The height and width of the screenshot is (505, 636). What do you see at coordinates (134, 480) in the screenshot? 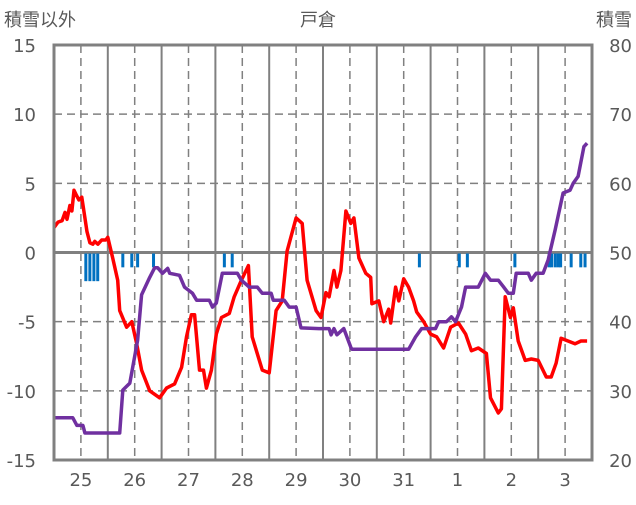
I see `x-tick-label: 26` at bounding box center [134, 480].